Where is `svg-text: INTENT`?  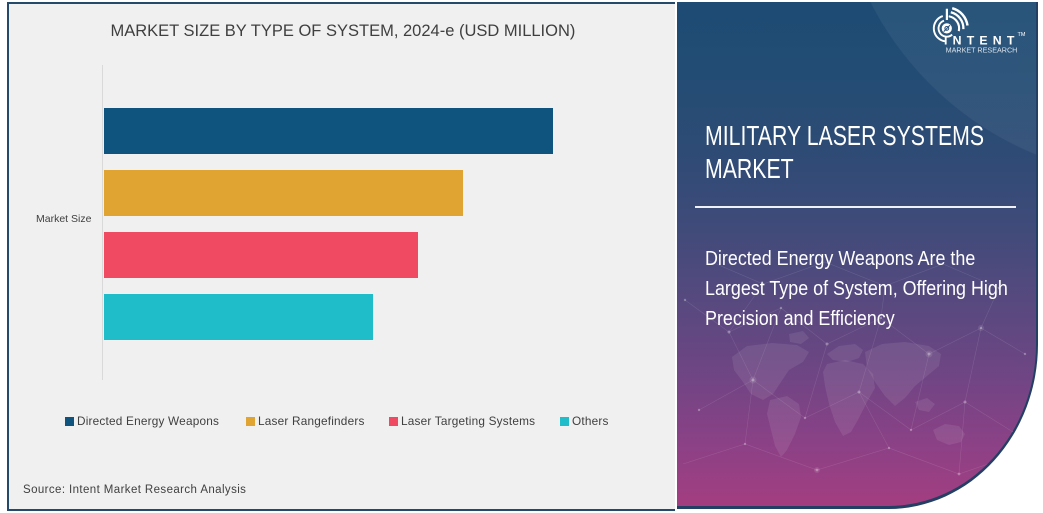 svg-text: INTENT is located at coordinates (982, 41).